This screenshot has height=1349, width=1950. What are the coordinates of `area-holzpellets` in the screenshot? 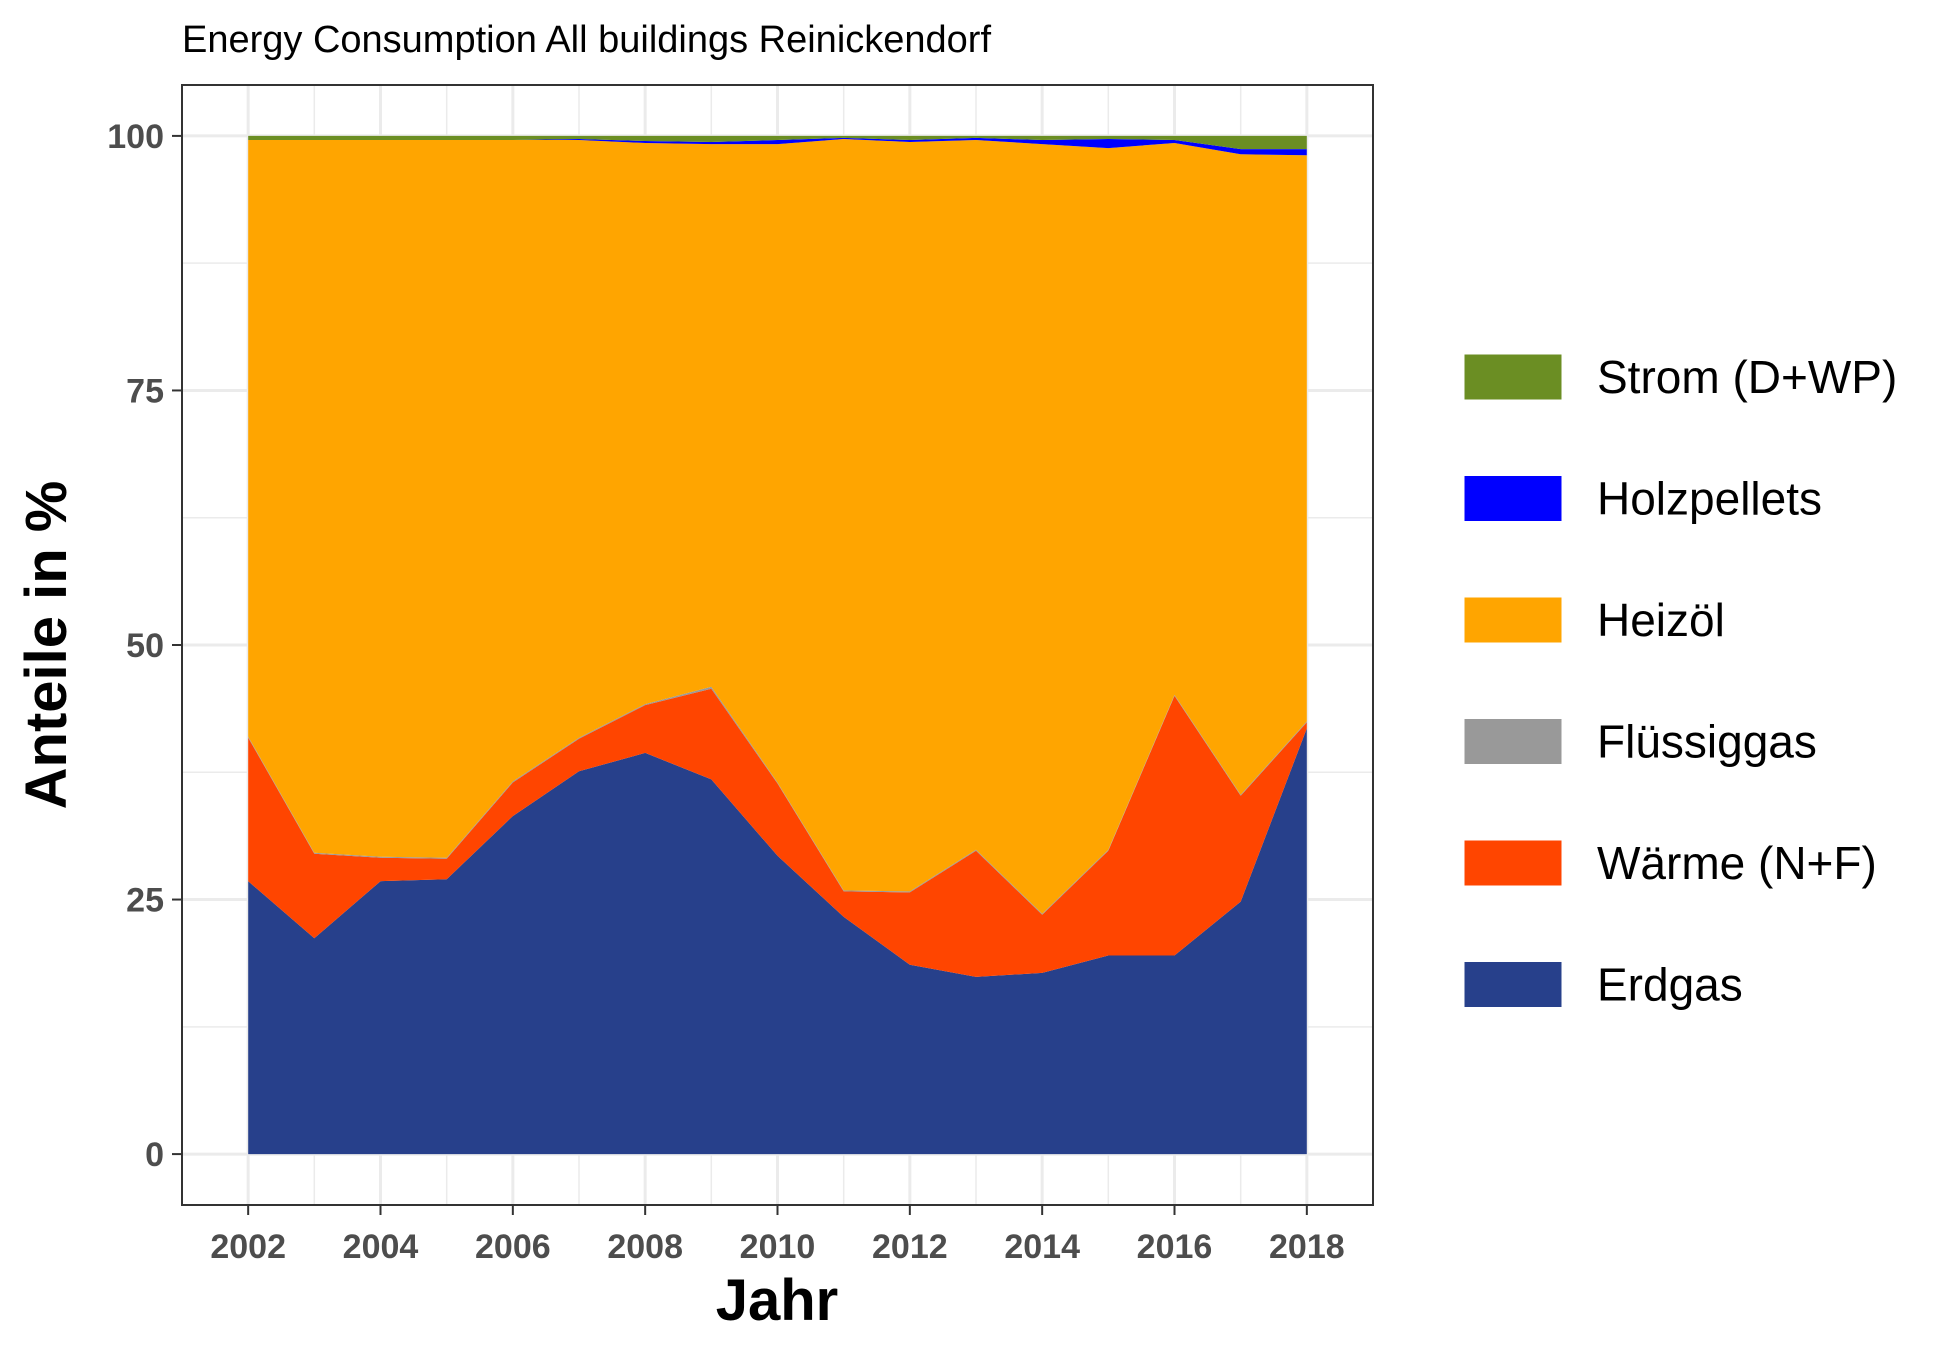 It's located at (777, 146).